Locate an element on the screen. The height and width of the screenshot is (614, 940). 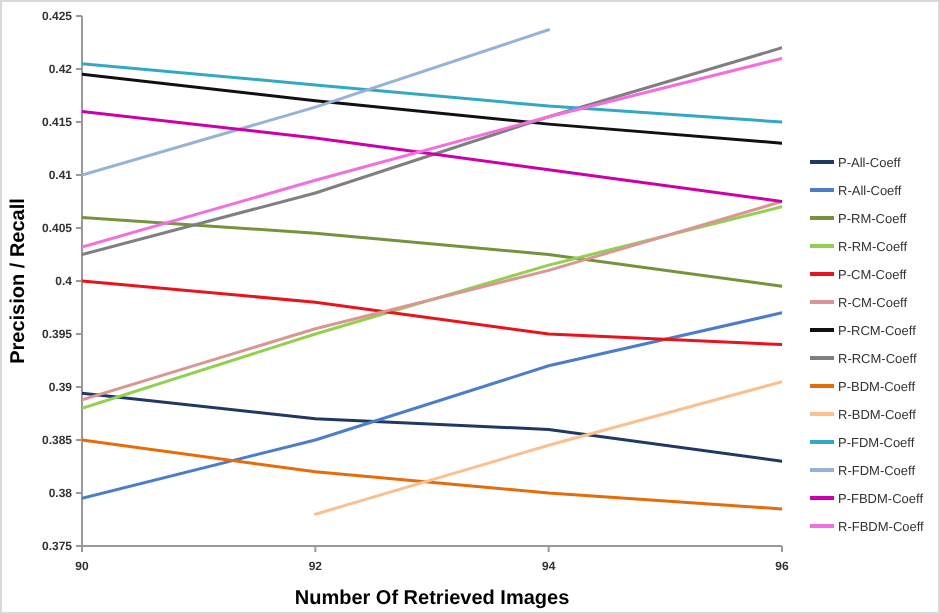
y-axis-title: Precision / Recall is located at coordinates (19, 280).